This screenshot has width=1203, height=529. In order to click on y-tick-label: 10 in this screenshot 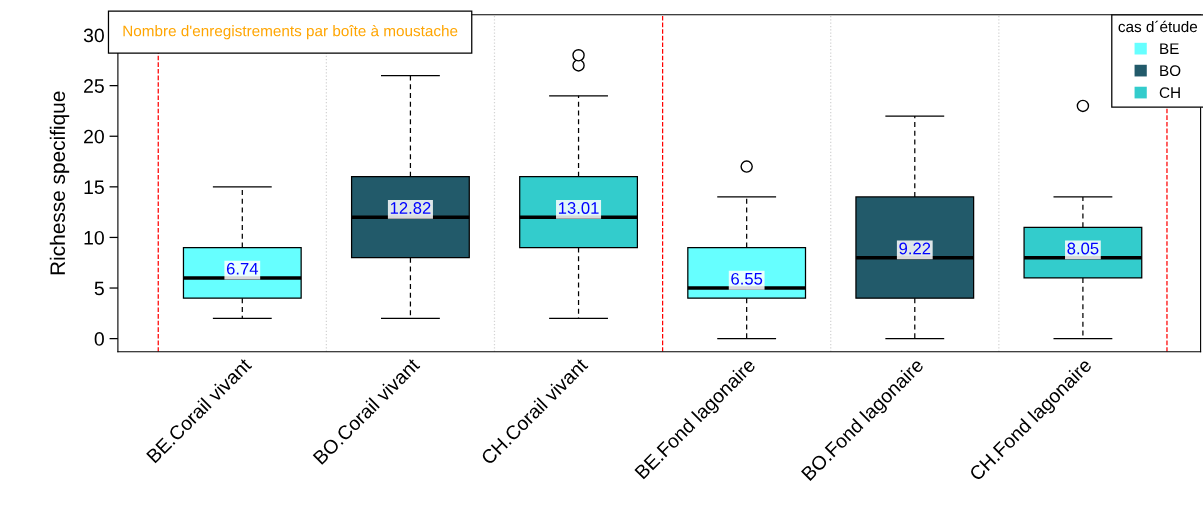, I will do `click(94, 237)`.